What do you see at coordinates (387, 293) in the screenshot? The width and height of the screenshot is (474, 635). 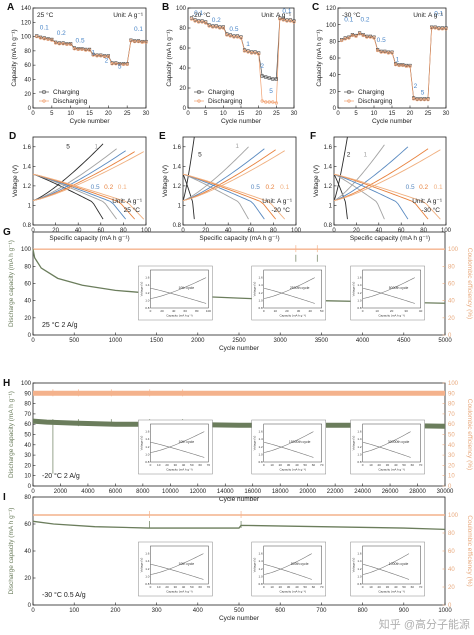 I see `inset-frame` at bounding box center [387, 293].